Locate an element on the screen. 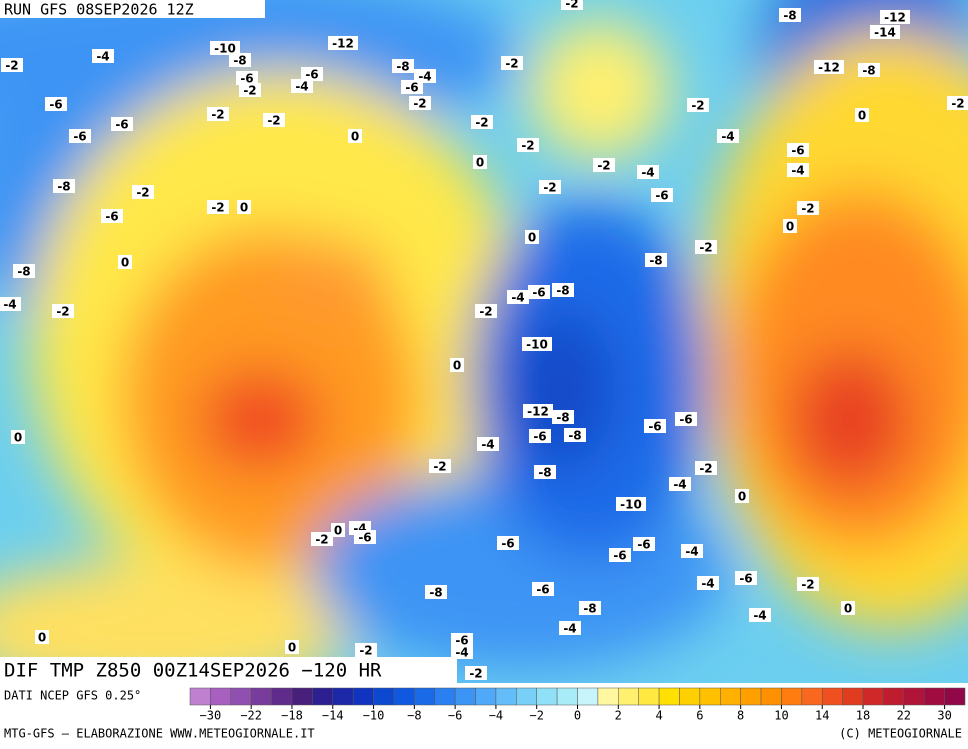 This screenshot has width=968, height=749. colorbar-label: 8 is located at coordinates (740, 716).